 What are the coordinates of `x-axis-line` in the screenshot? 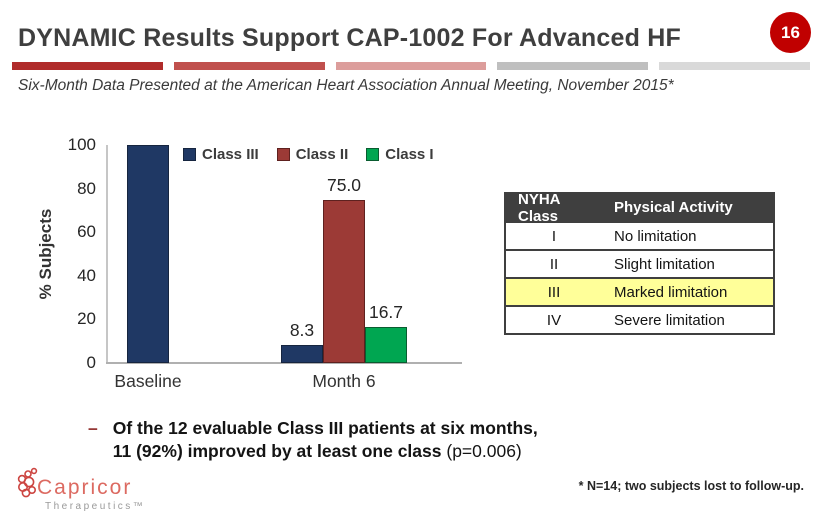 It's located at (284, 363).